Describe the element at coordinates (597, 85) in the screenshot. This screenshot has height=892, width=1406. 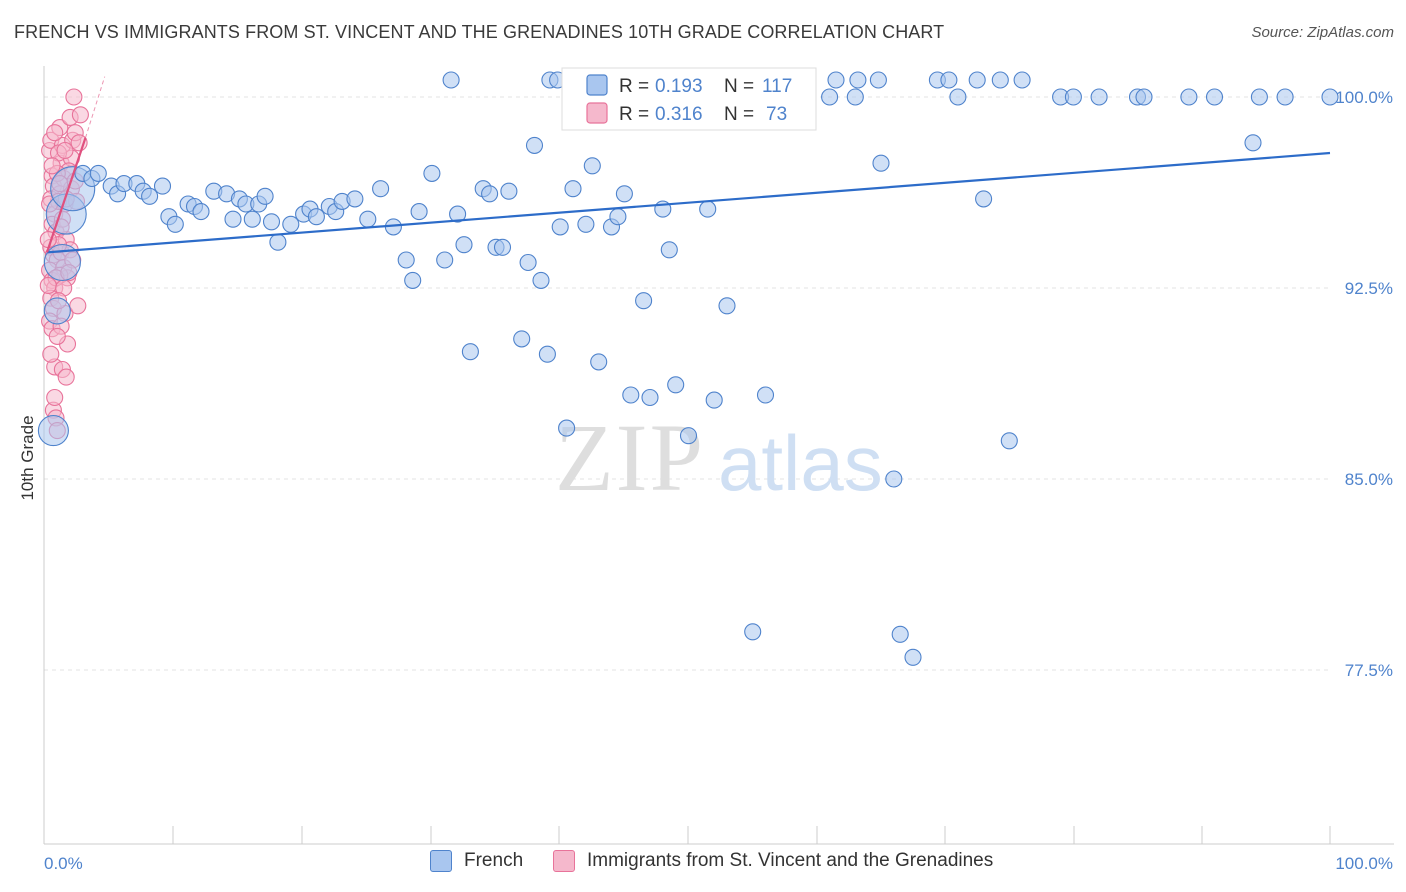
I see `legend-swatch-blue` at that location.